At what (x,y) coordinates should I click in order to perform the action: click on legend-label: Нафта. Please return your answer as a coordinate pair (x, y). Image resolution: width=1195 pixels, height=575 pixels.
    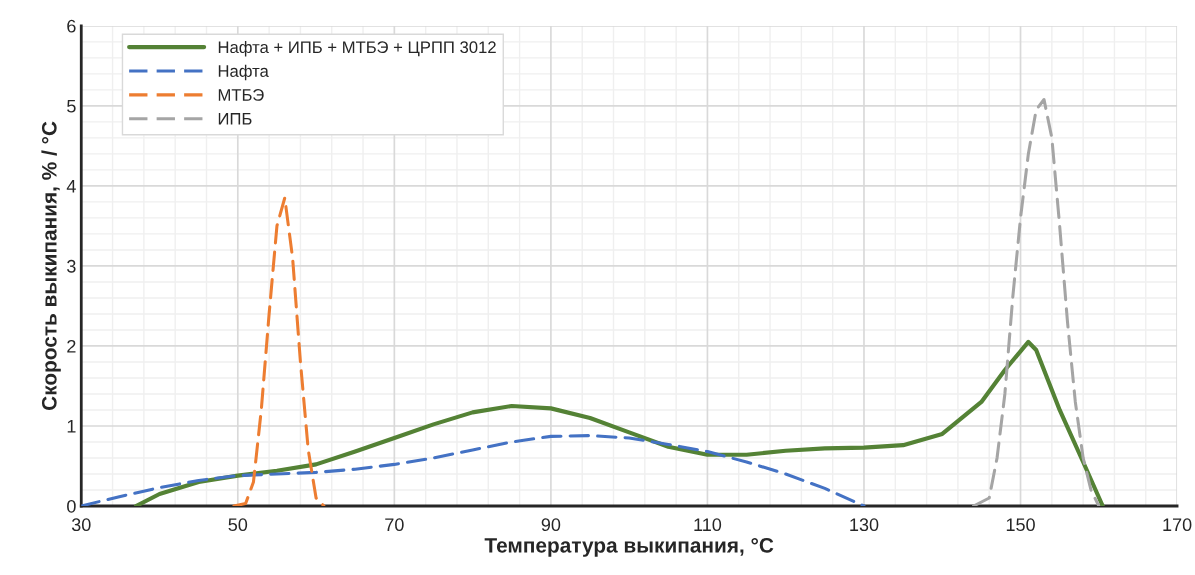
    Looking at the image, I should click on (243, 72).